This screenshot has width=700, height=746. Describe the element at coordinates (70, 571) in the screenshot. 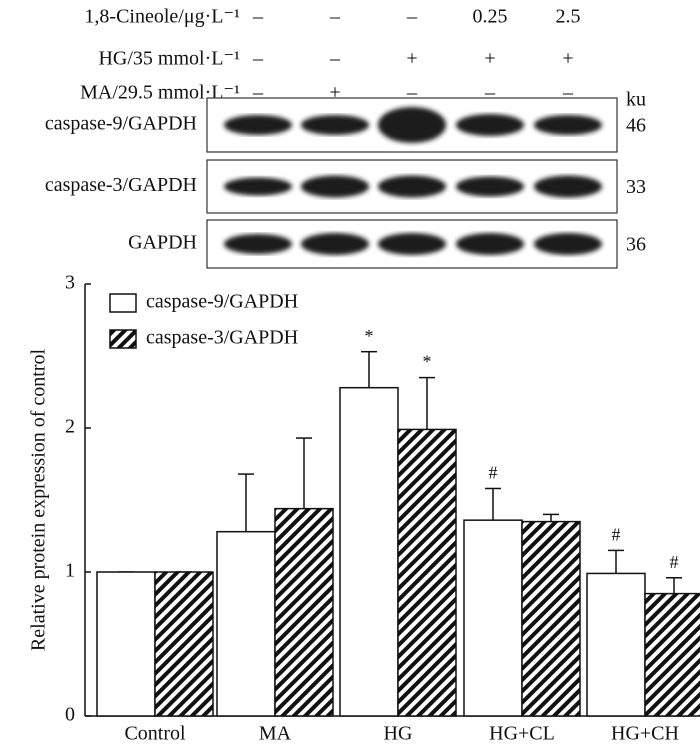

I see `y-tick-label: 1` at that location.